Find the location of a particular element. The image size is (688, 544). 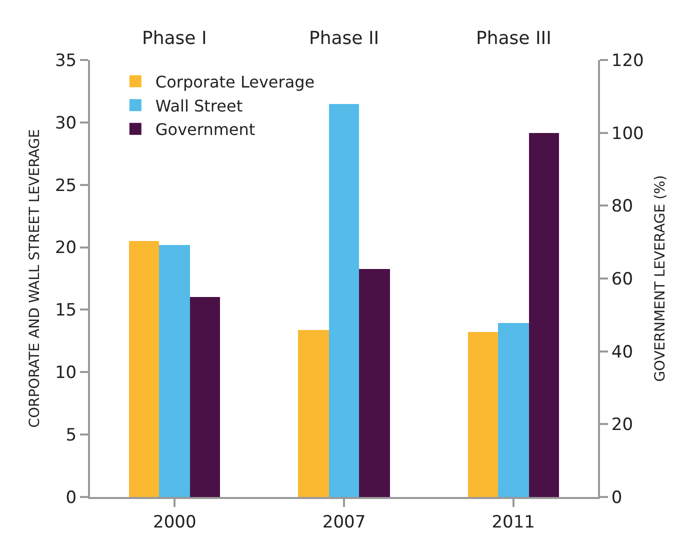

y2-tick-label: 100 is located at coordinates (627, 134).